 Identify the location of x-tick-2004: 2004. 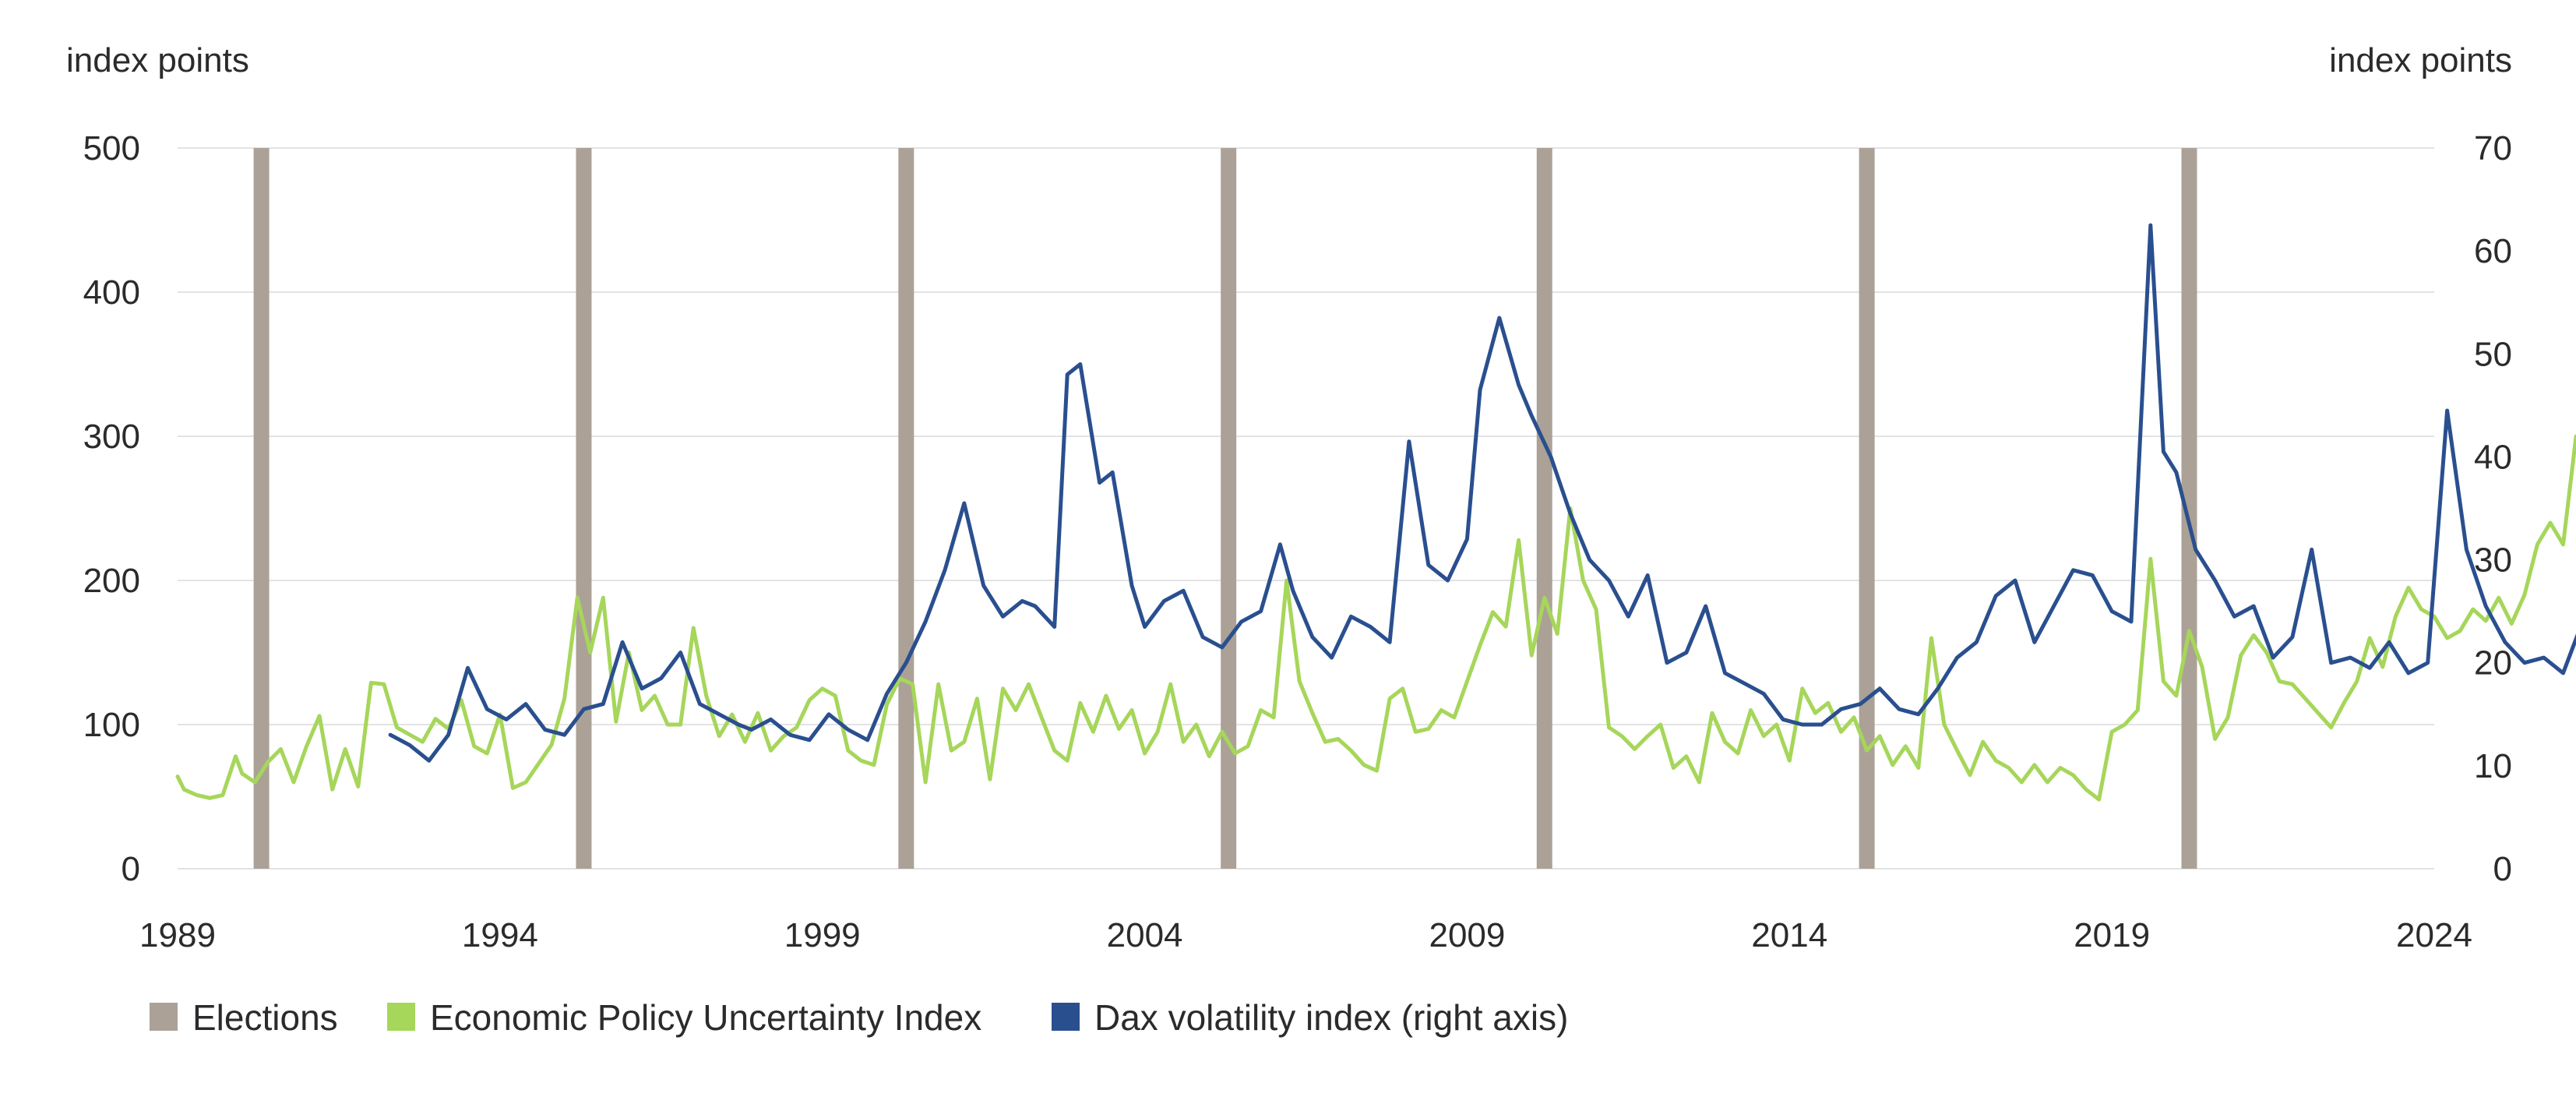
(1145, 935).